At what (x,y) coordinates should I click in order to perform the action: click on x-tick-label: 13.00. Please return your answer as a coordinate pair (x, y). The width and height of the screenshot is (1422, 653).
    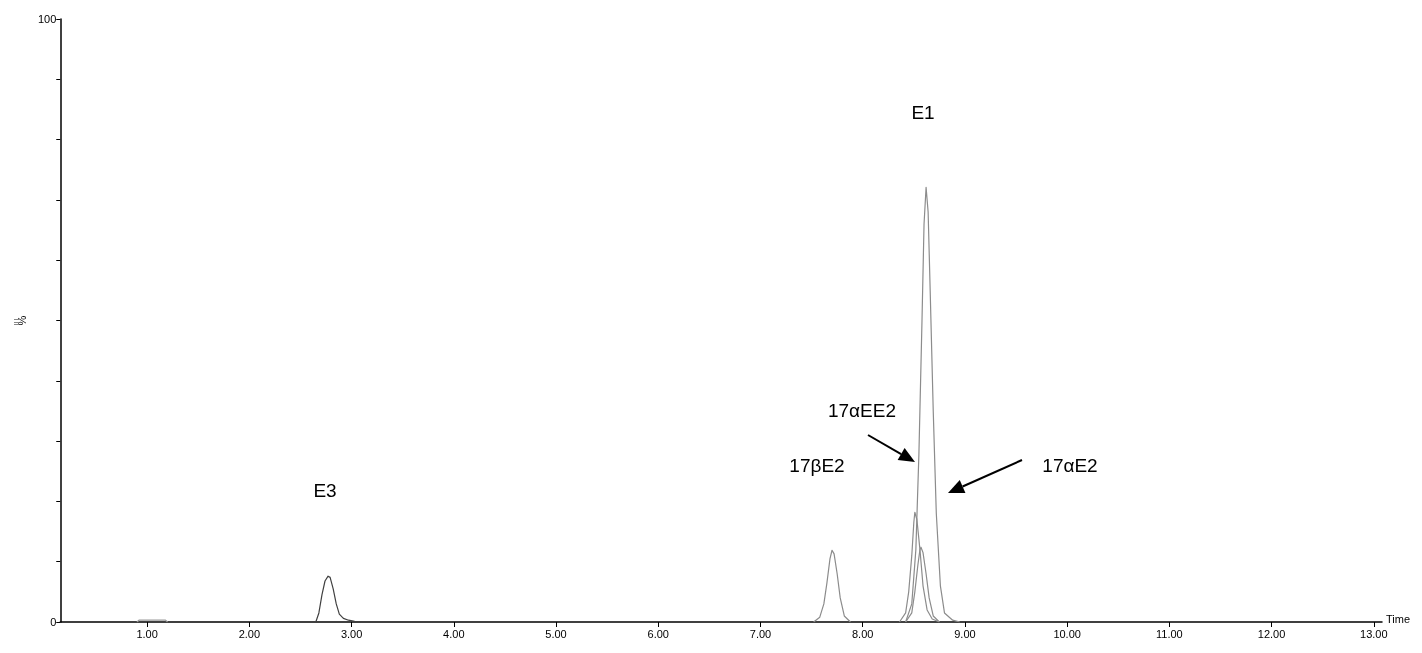
    Looking at the image, I should click on (1374, 633).